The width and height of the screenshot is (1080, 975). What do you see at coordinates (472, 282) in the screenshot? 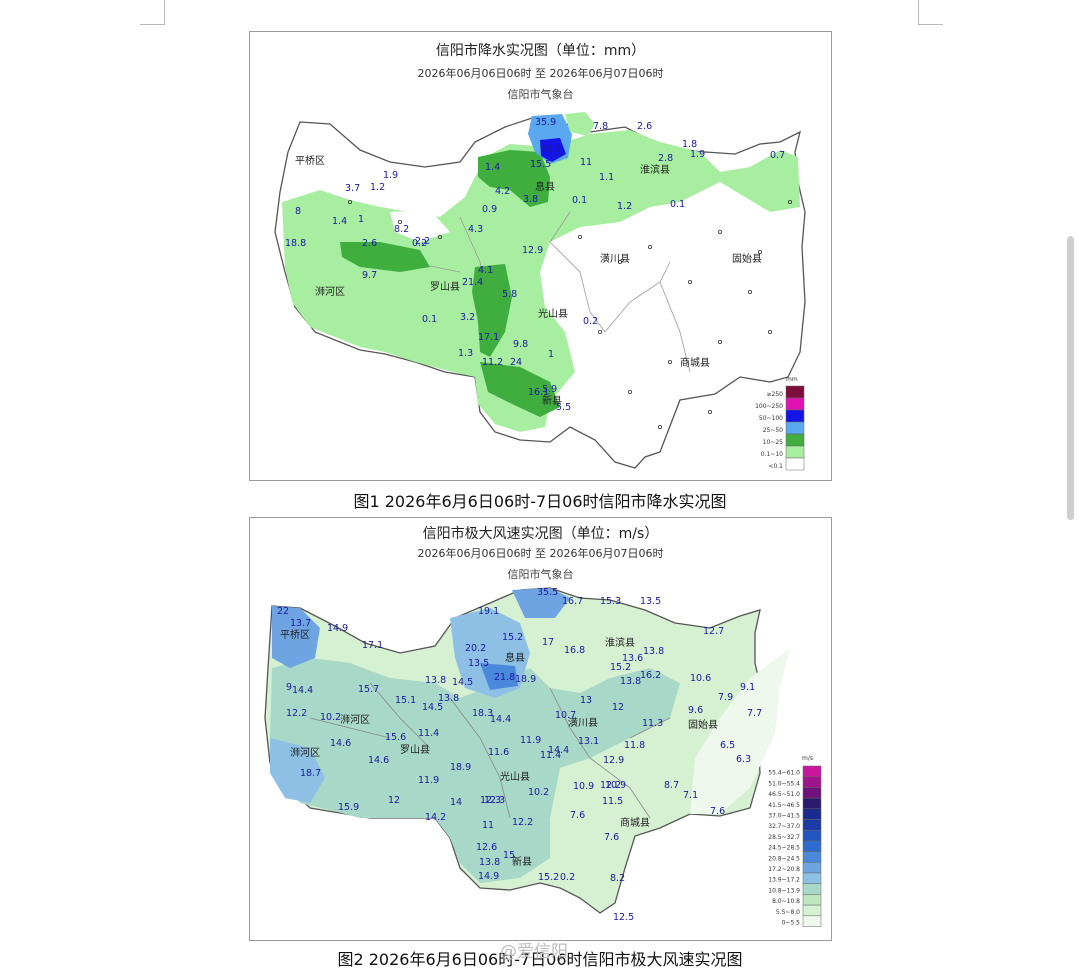
I see `station-value: 21.4` at bounding box center [472, 282].